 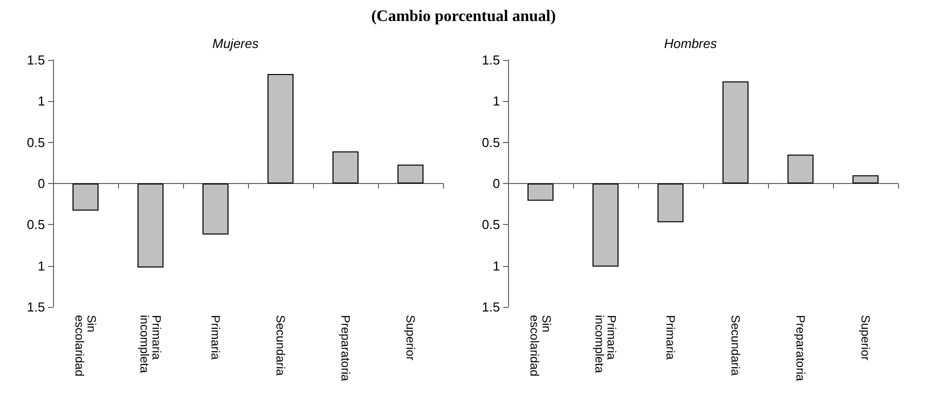 What do you see at coordinates (463, 17) in the screenshot?
I see `text: (Cambio porcentual anual)` at bounding box center [463, 17].